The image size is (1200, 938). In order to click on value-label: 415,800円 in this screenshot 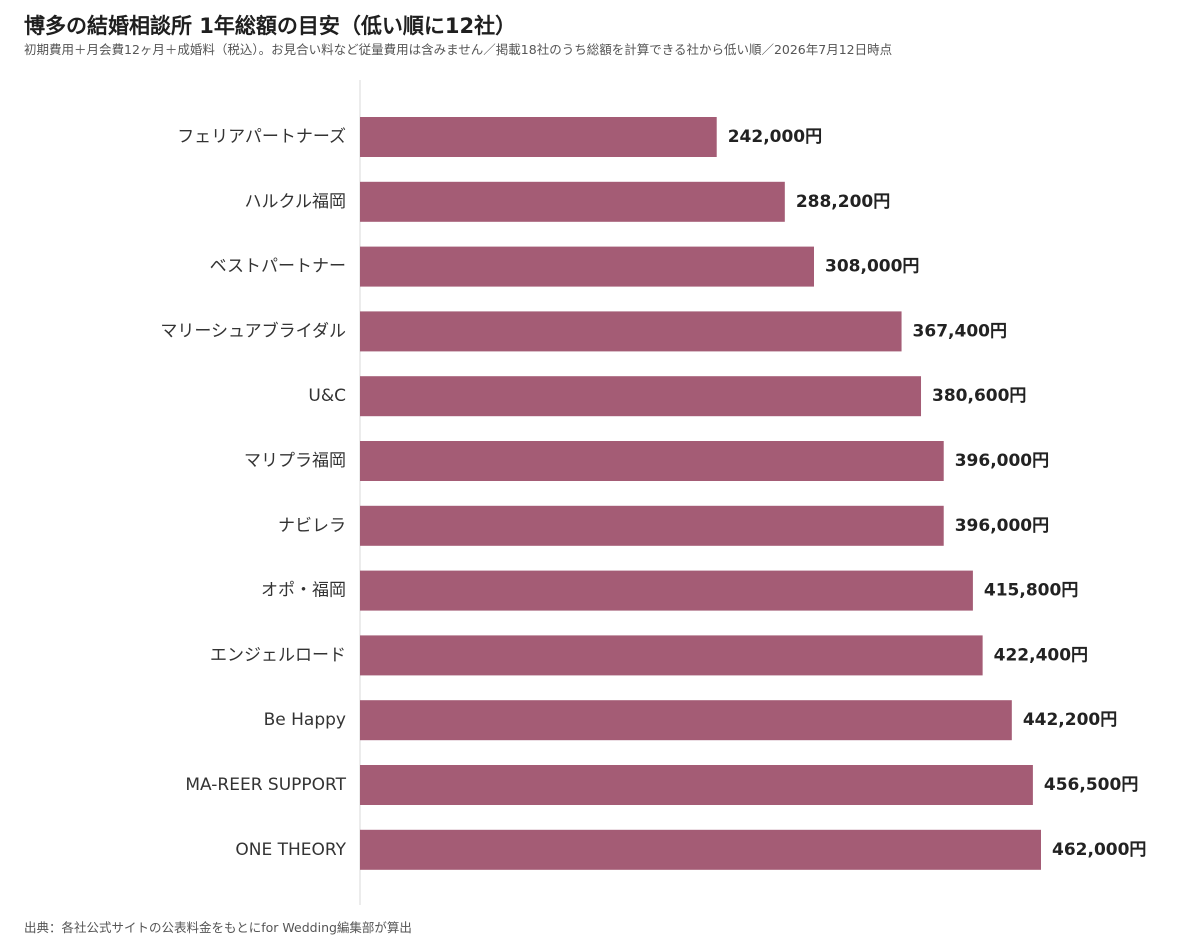, I will do `click(1031, 591)`.